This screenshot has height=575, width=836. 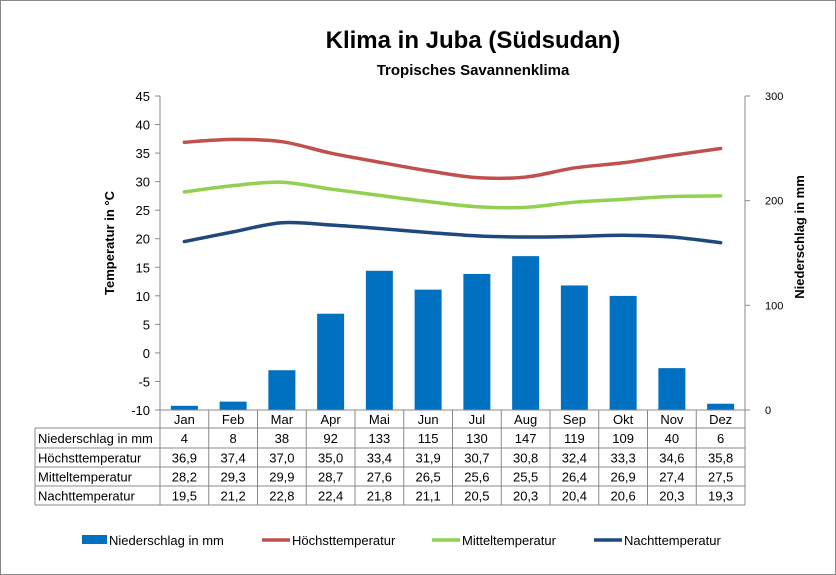 I want to click on table-cell: 36,9, so click(x=184, y=458).